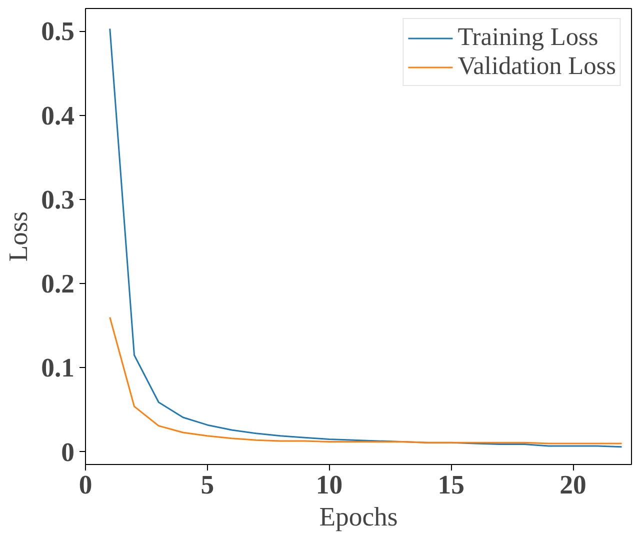 The width and height of the screenshot is (633, 534). Describe the element at coordinates (528, 37) in the screenshot. I see `legend-label: Training Loss` at that location.